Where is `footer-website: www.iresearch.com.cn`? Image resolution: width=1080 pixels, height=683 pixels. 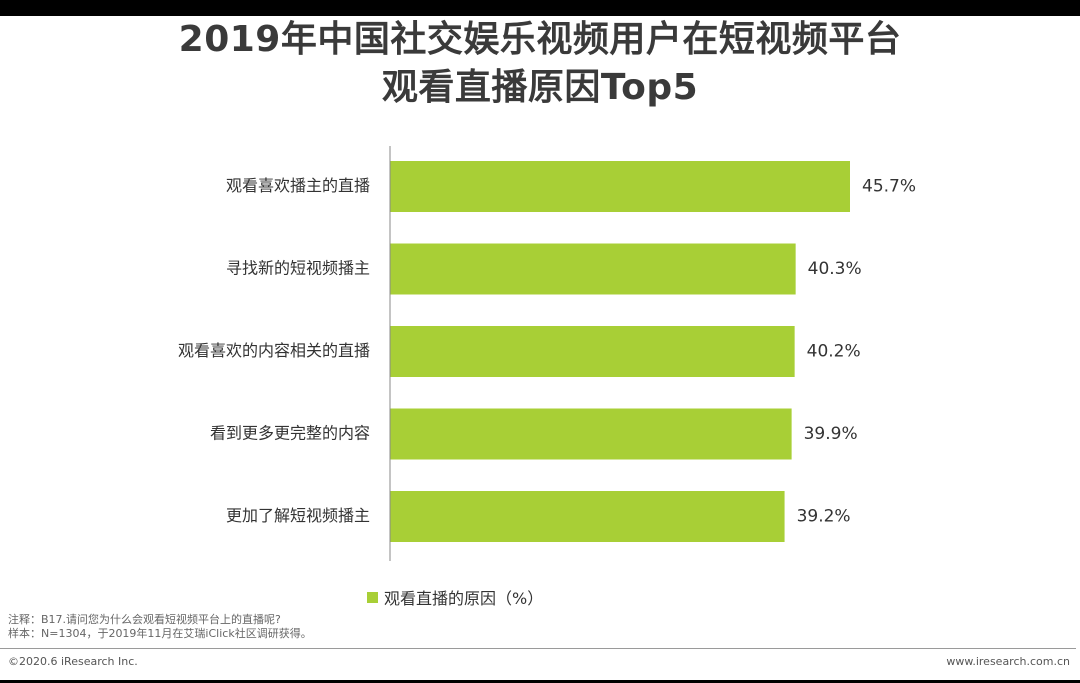
footer-website: www.iresearch.com.cn is located at coordinates (1008, 661).